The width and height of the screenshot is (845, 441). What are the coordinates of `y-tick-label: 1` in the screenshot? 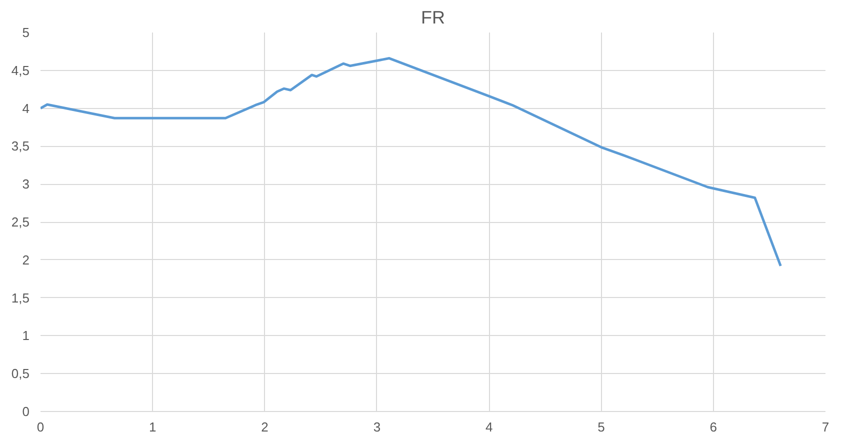 It's located at (26, 336).